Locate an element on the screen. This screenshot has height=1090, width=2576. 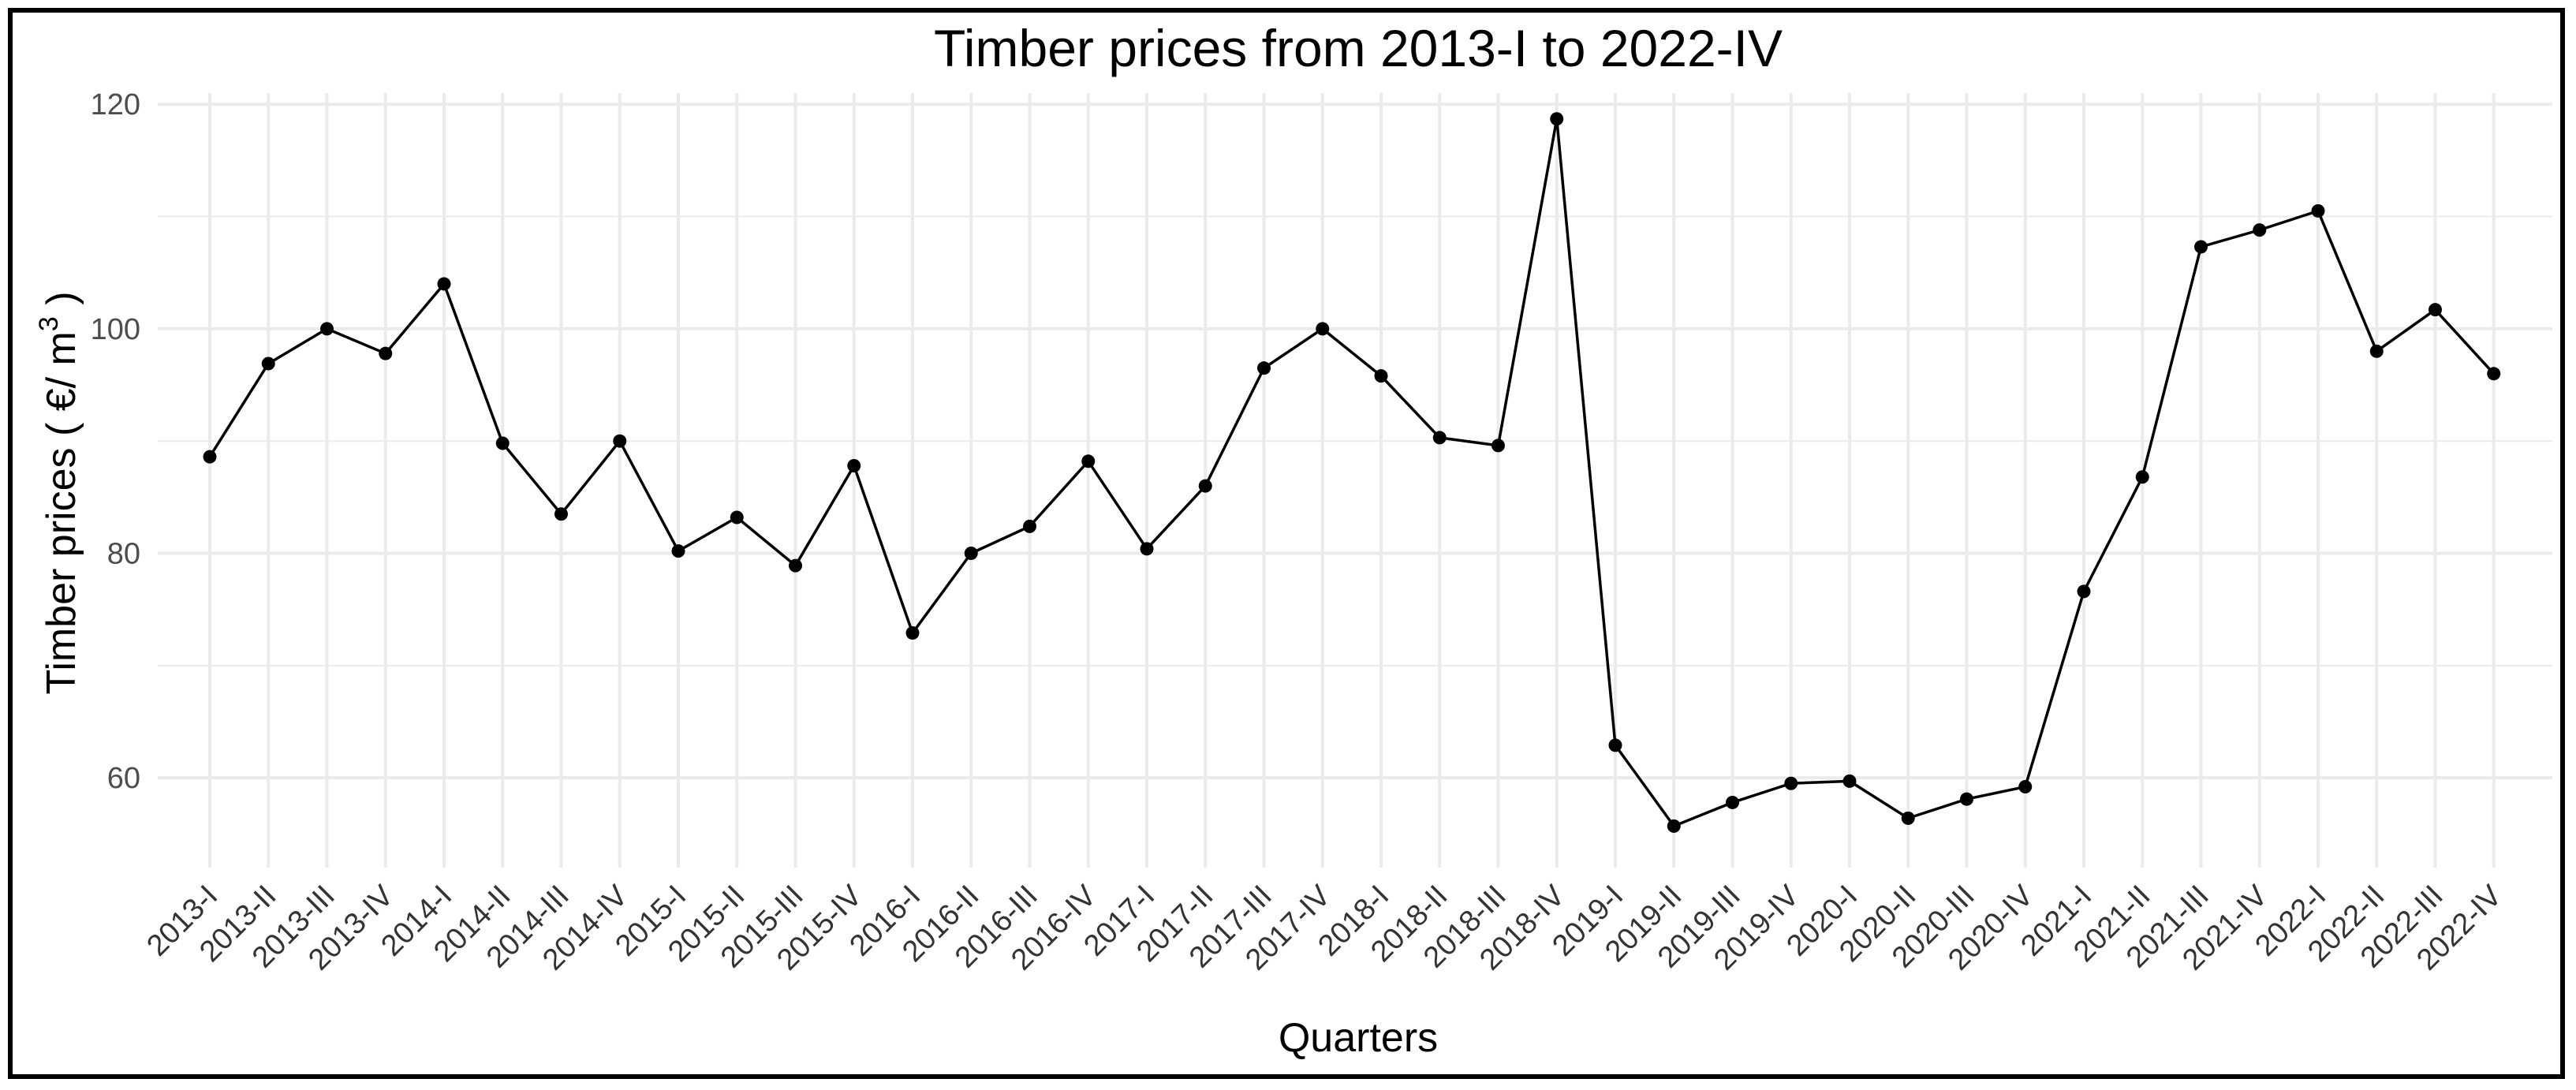
y-tick-label: 60 is located at coordinates (123, 778).